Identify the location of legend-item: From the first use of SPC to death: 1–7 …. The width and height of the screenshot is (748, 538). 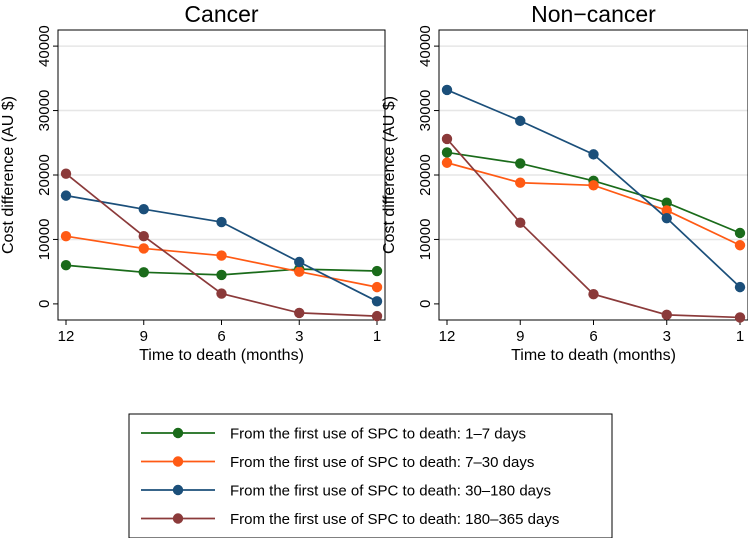
(333, 434).